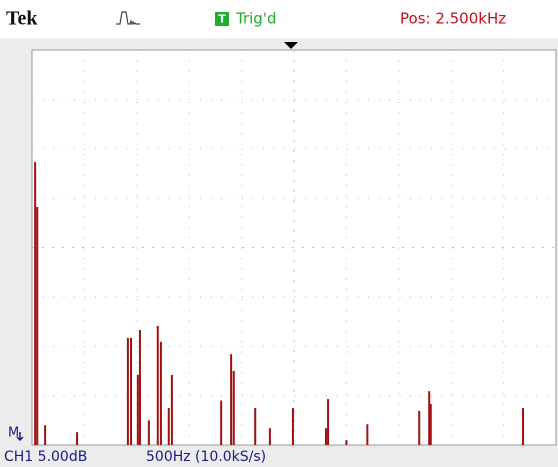  What do you see at coordinates (13, 433) in the screenshot?
I see `marker: M` at bounding box center [13, 433].